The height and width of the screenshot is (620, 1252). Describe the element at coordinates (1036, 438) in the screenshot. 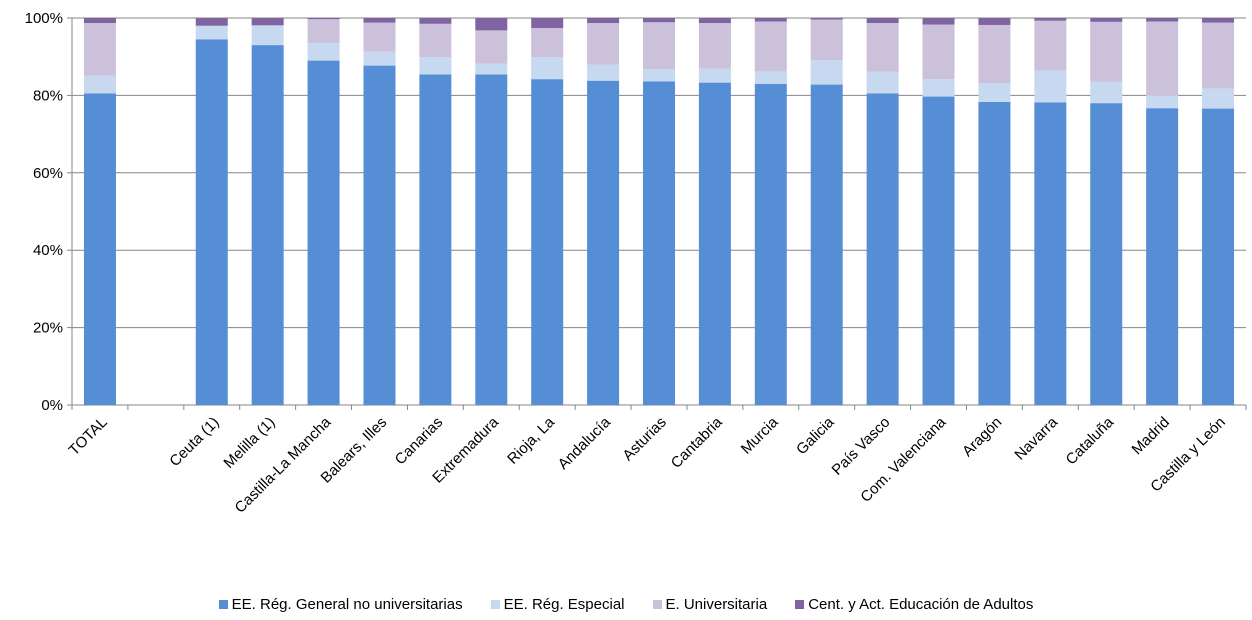

I see `x-category-label: Navarra` at that location.